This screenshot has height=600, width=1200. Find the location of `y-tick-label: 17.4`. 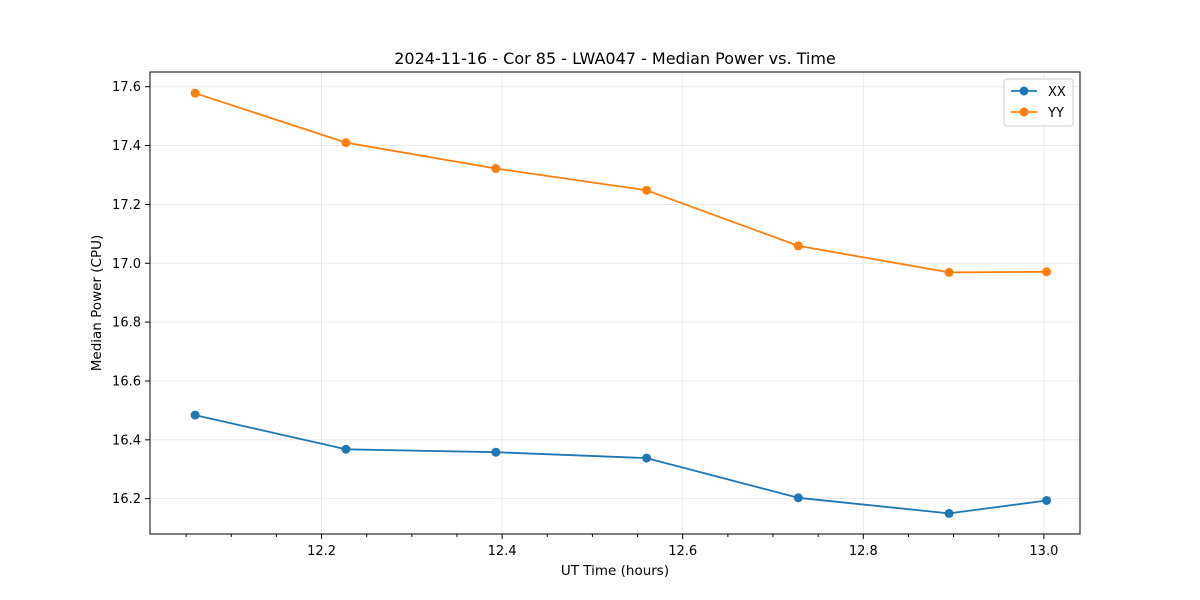

y-tick-label: 17.4 is located at coordinates (126, 146).